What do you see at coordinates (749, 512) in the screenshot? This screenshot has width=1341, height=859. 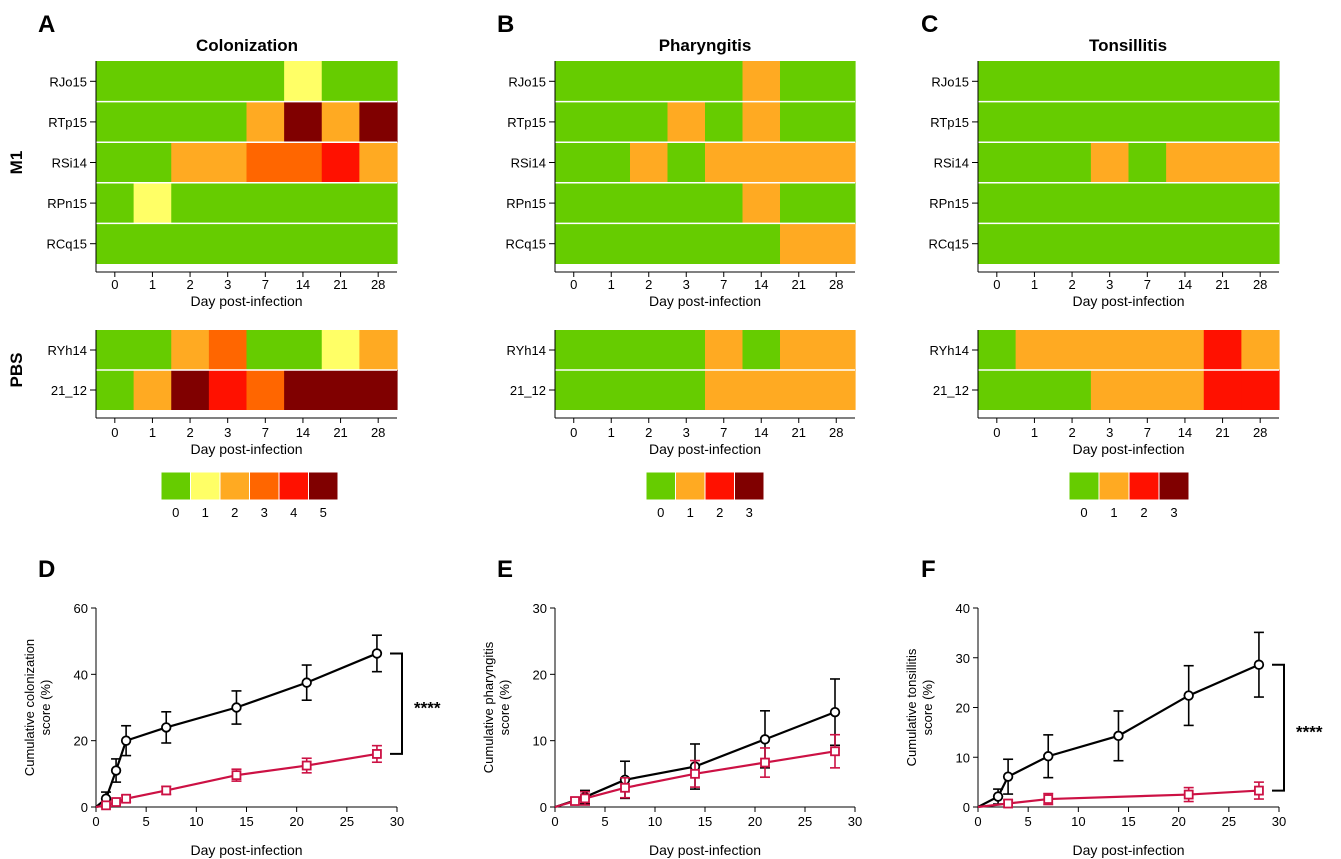 I see `scale-label: 3` at bounding box center [749, 512].